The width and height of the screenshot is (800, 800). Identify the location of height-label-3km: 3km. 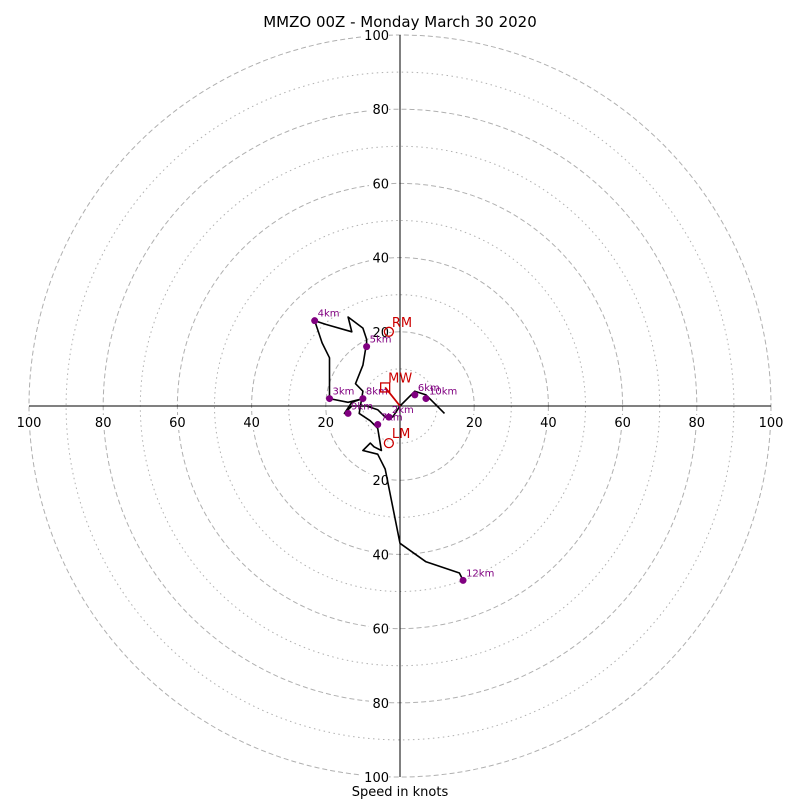
(344, 392).